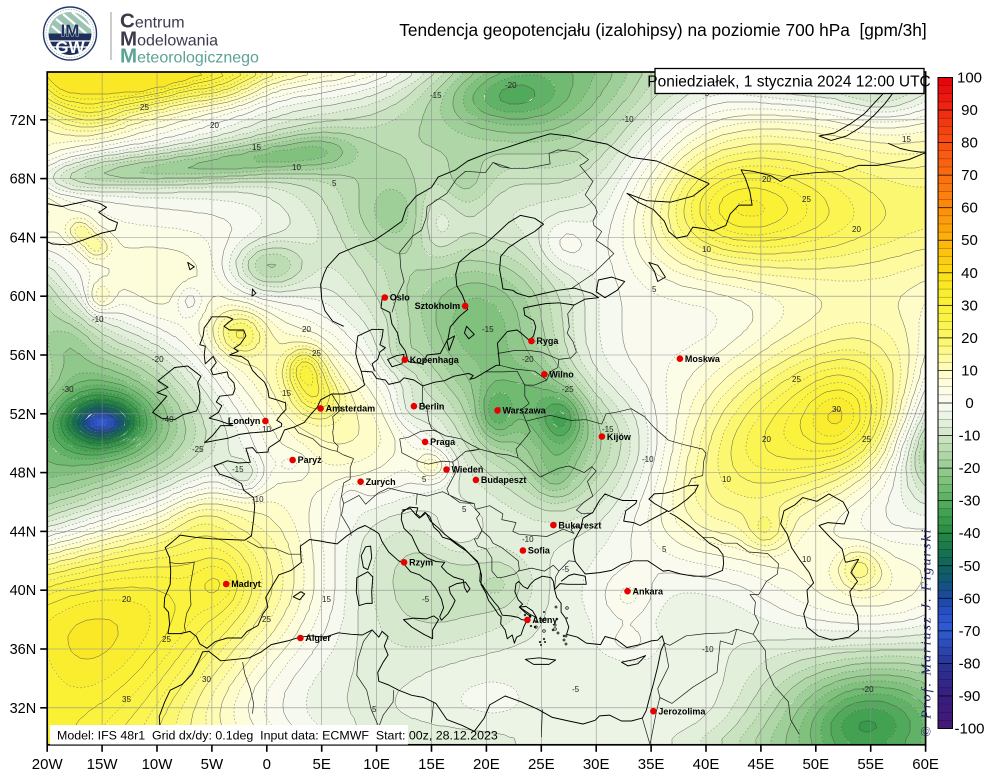  What do you see at coordinates (23, 356) in the screenshot?
I see `svg-text: 56N` at bounding box center [23, 356].